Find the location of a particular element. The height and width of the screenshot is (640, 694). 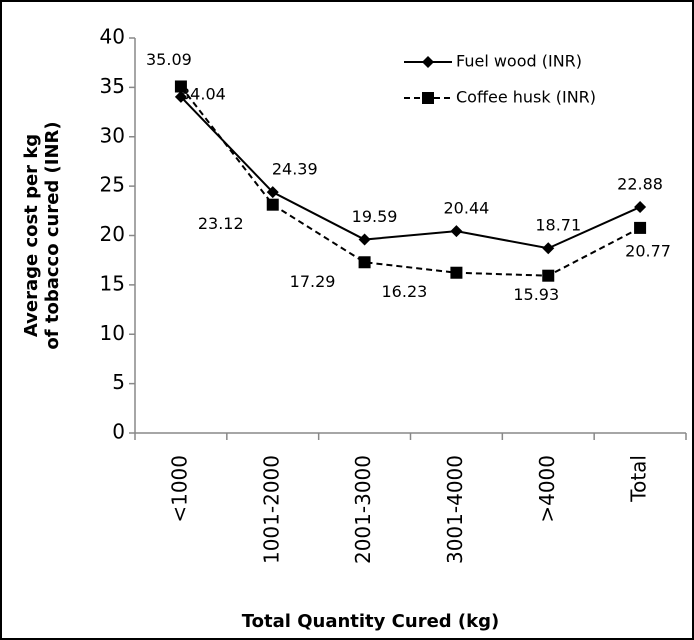

data-label: 34.04 is located at coordinates (203, 93).